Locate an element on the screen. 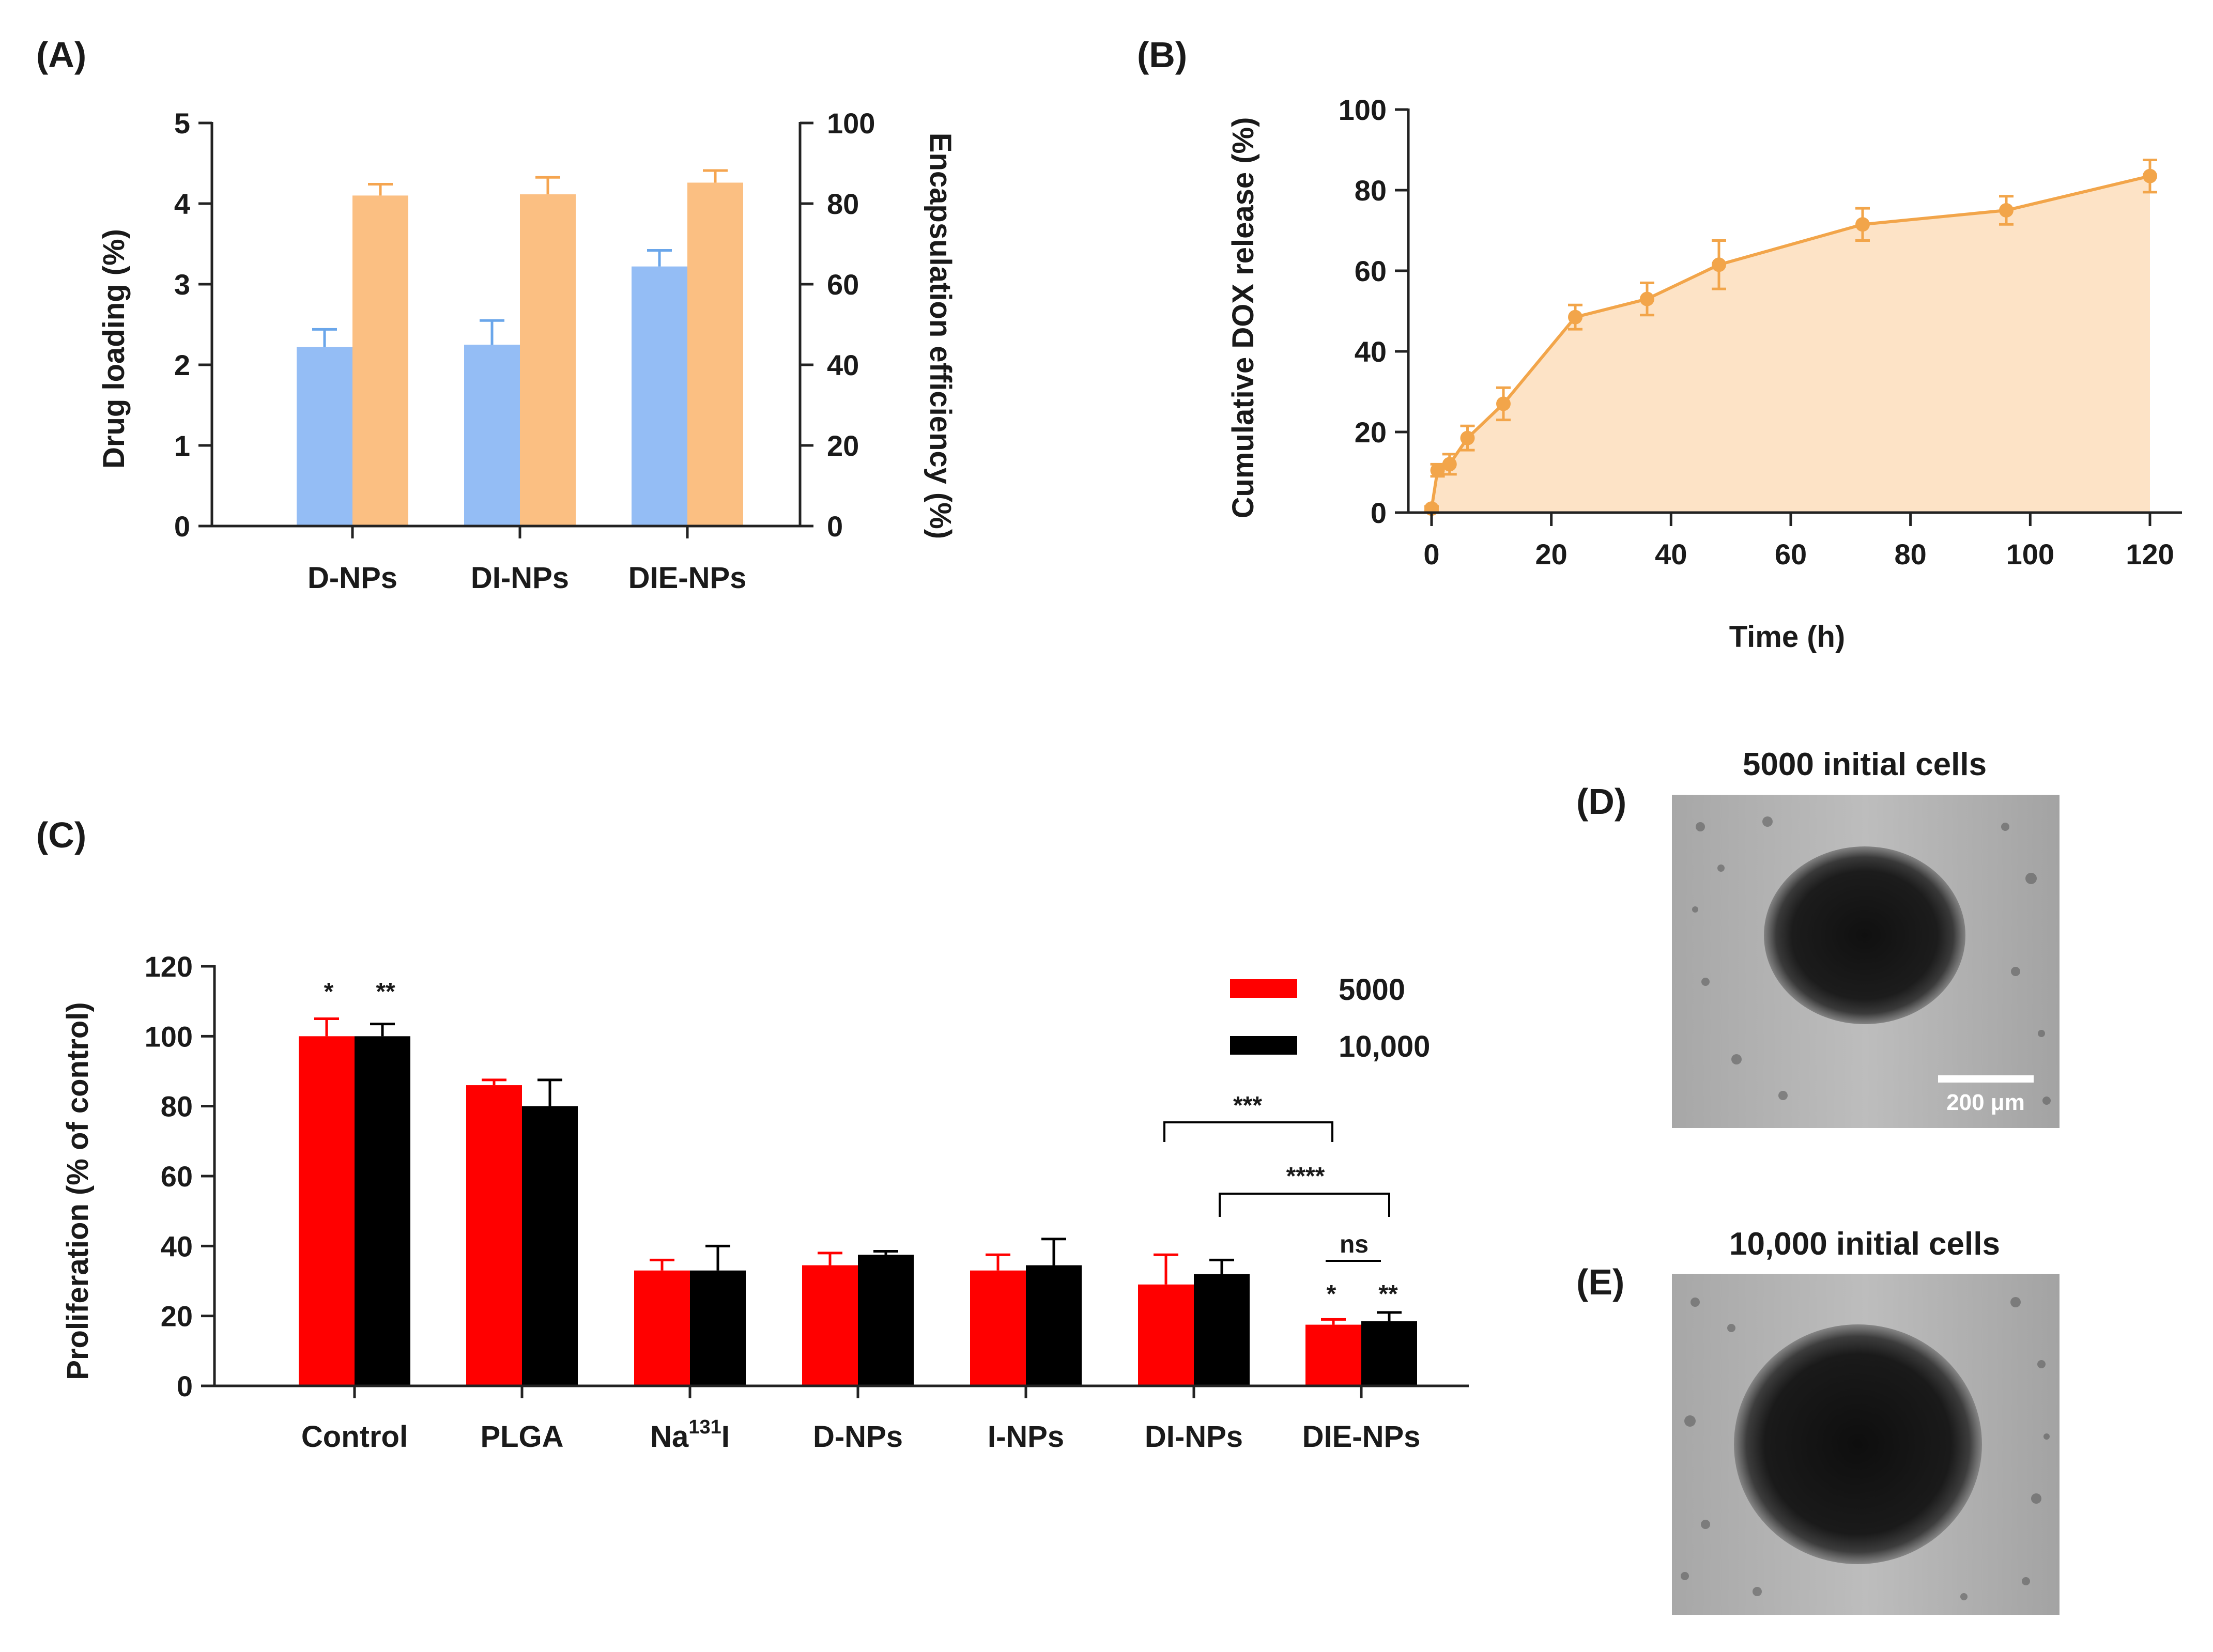 The width and height of the screenshot is (2213, 1652). chart-a-plot-area: 0 1 2 3 4 5 0 20 40 60 80 100 is located at coordinates (524, 325).